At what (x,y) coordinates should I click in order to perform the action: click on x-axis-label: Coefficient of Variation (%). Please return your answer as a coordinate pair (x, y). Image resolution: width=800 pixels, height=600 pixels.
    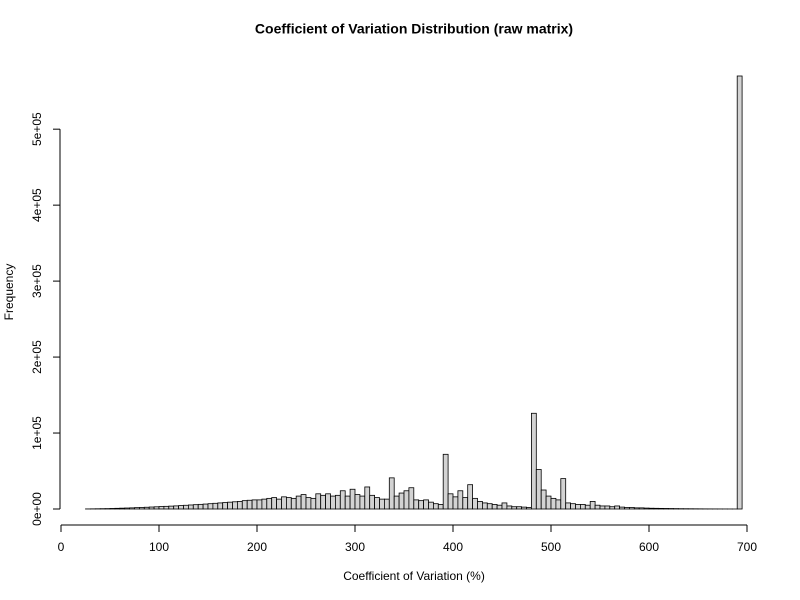
    Looking at the image, I should click on (414, 576).